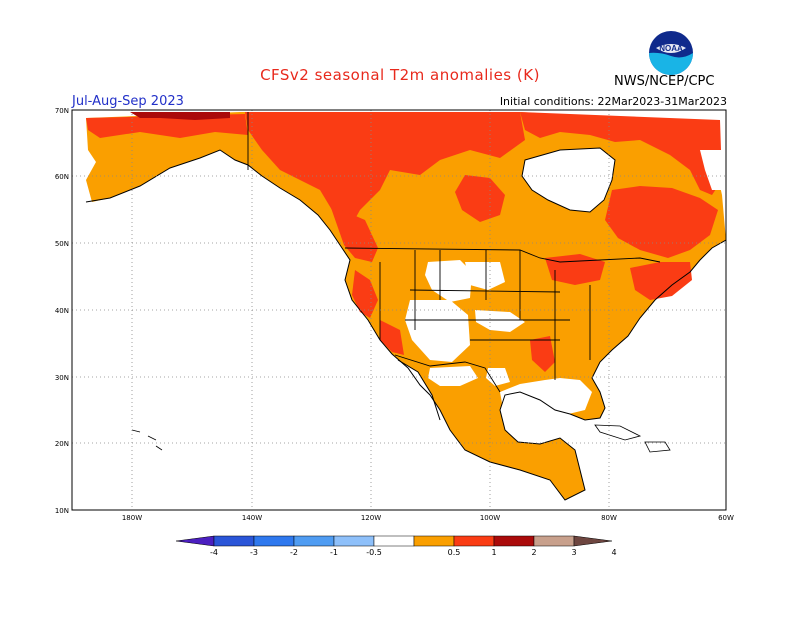 The height and width of the screenshot is (618, 800). What do you see at coordinates (195, 541) in the screenshot?
I see `legend-arrow-low` at bounding box center [195, 541].